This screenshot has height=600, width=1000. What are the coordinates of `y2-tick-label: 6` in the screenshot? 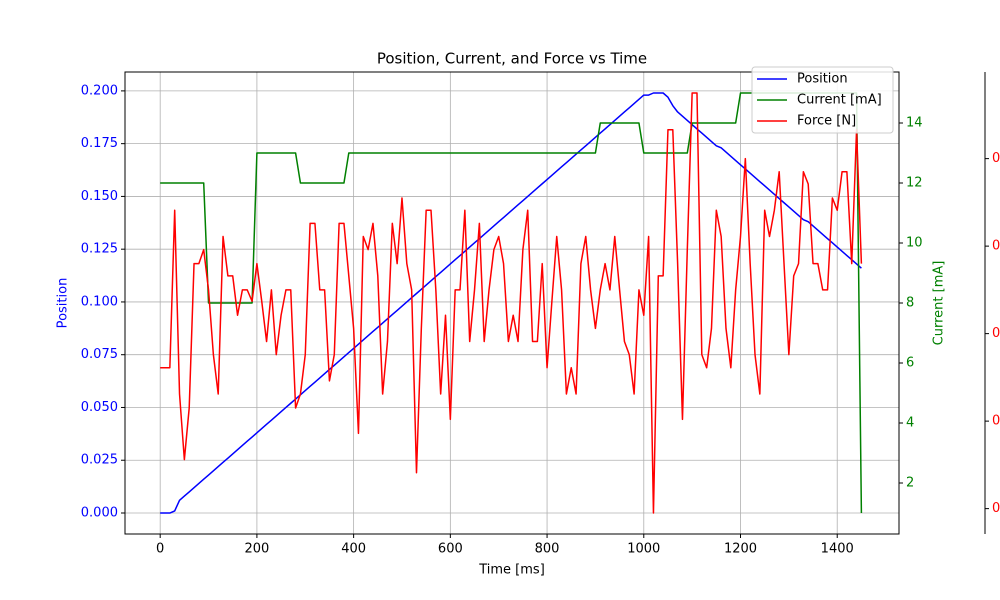 It's located at (910, 363).